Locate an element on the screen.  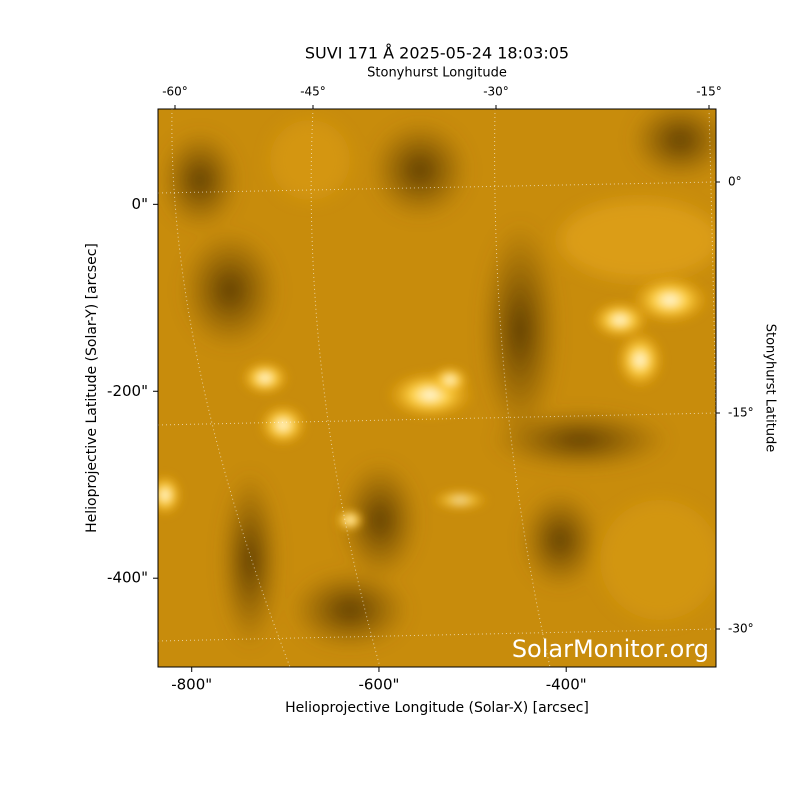
chart-title: SUVI 171 Å 2025-05-24 18:03:05 is located at coordinates (437, 53).